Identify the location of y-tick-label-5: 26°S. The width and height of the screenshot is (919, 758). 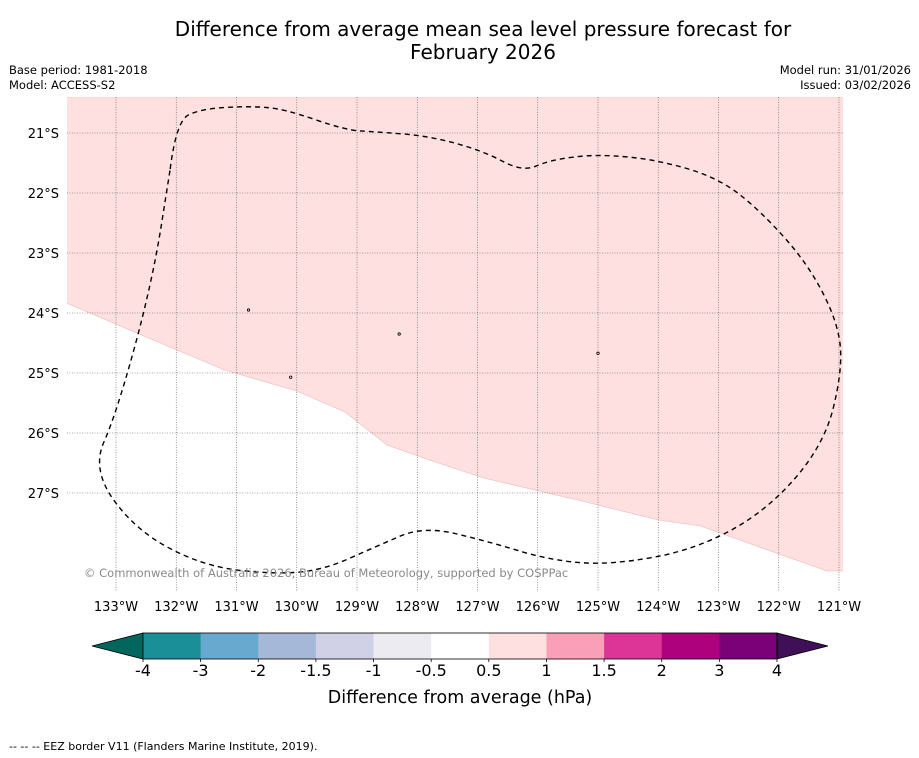
(43, 434).